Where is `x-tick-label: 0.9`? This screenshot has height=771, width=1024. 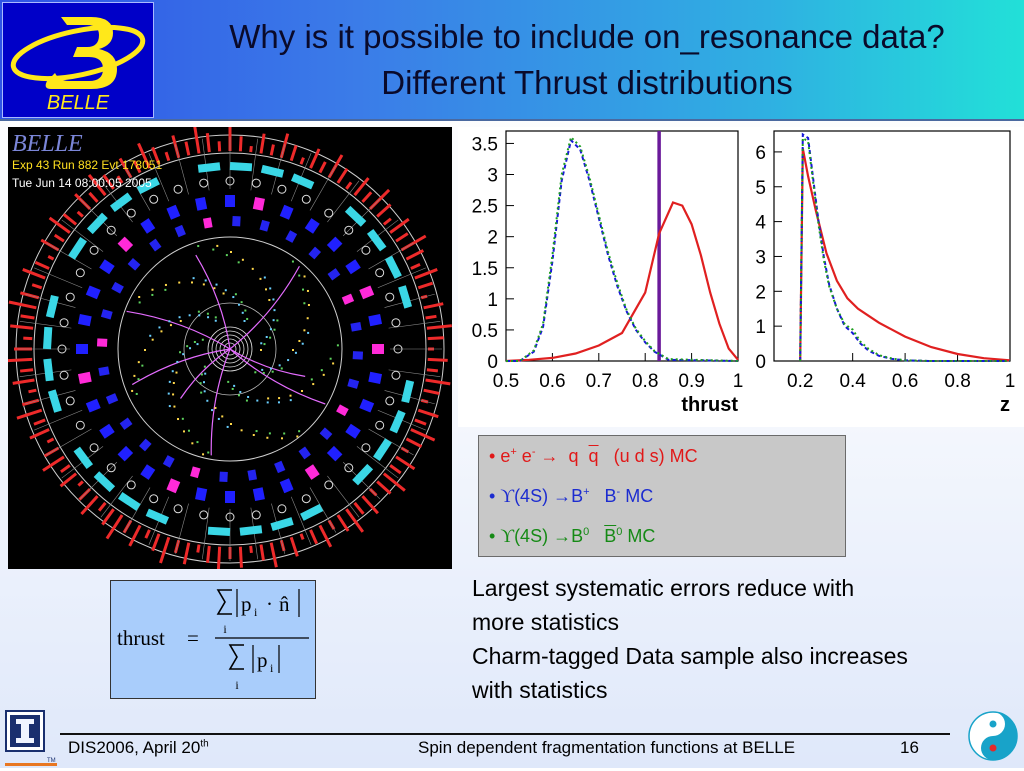
x-tick-label: 0.9 is located at coordinates (691, 381).